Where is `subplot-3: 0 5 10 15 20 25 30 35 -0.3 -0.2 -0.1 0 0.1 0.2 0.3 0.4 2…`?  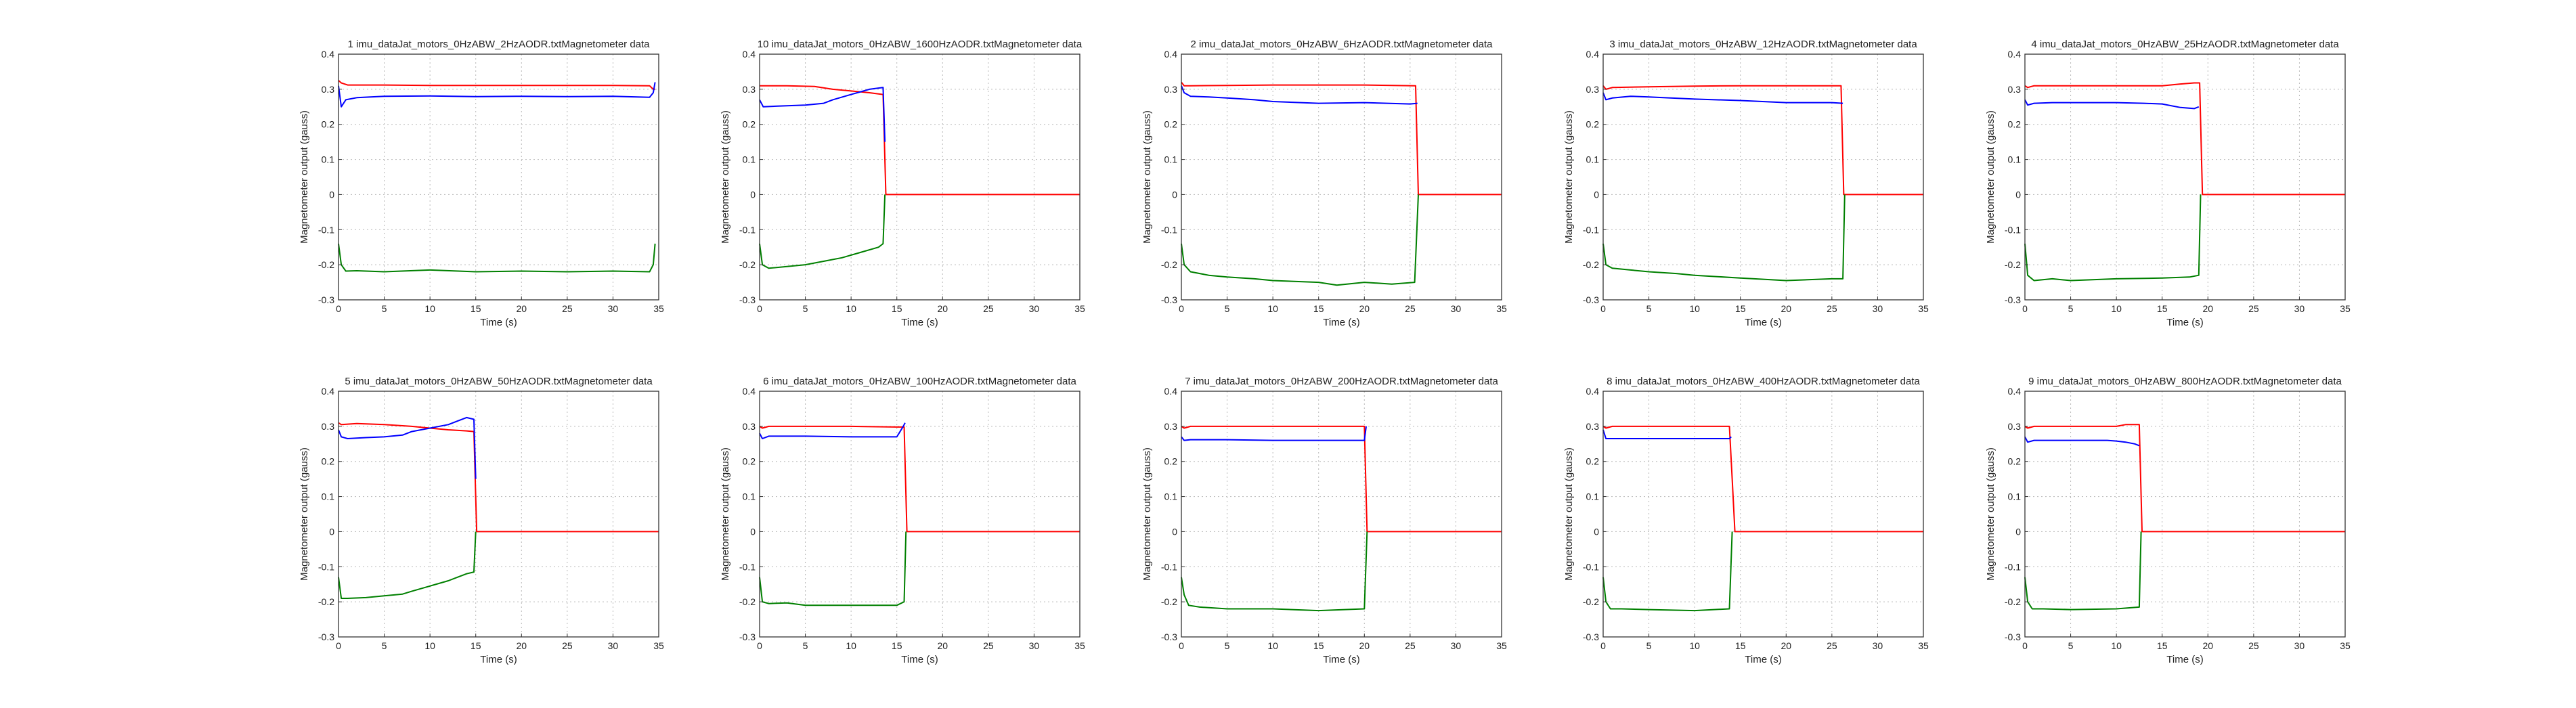
subplot-3: 0 5 10 15 20 25 30 35 -0.3 -0.2 -0.1 0 0.1 0.2 0.3 0.4 2… is located at coordinates (1324, 183).